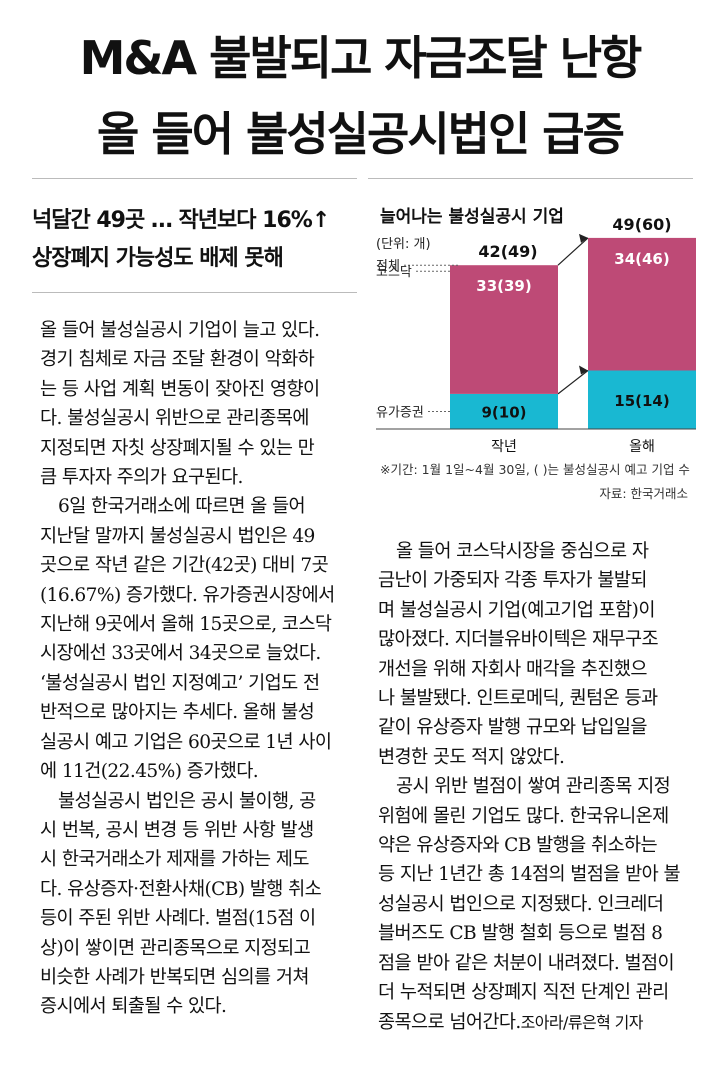 The image size is (720, 1090). I want to click on body-text-line: 경기 침체로 자금 조달 환경이 악화하, so click(177, 360).